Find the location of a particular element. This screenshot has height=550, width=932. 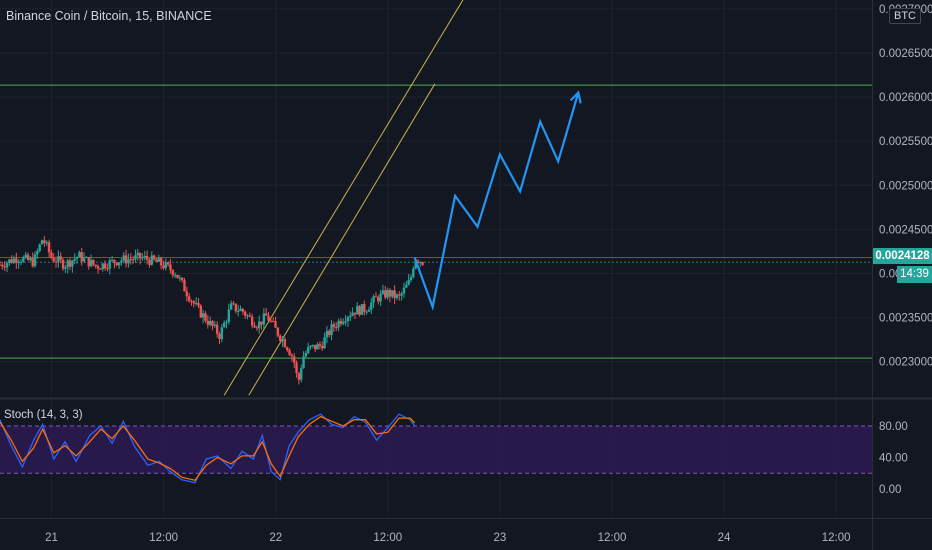

projection-path is located at coordinates (497, 201).